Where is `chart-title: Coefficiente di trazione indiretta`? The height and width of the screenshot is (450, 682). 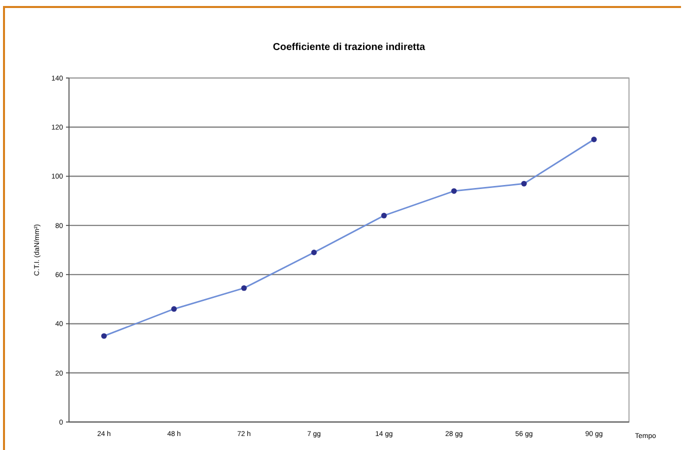
chart-title: Coefficiente di trazione indiretta is located at coordinates (349, 47).